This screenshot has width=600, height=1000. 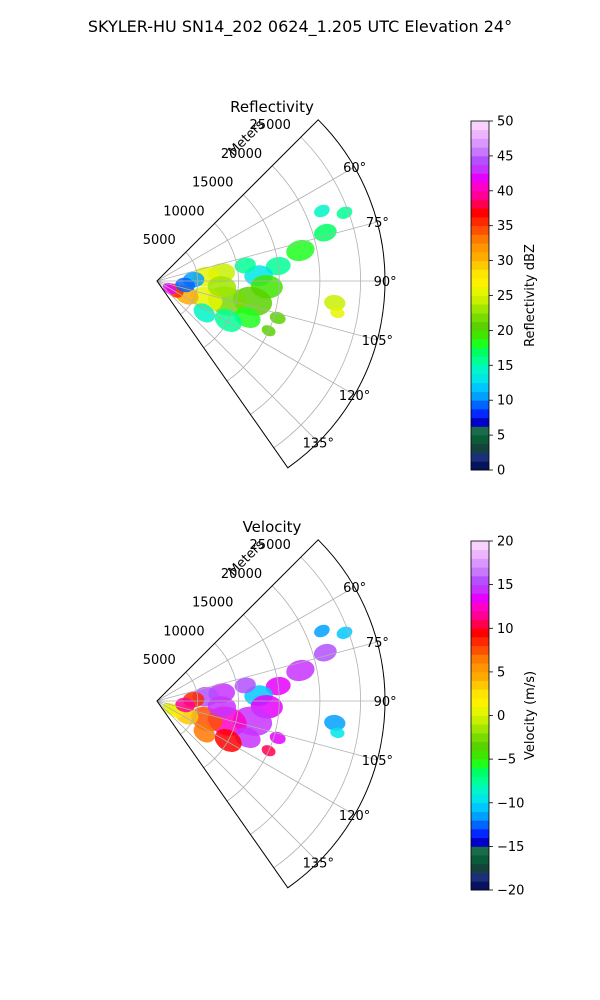 I want to click on colorbar-tick-label: 45, so click(x=505, y=156).